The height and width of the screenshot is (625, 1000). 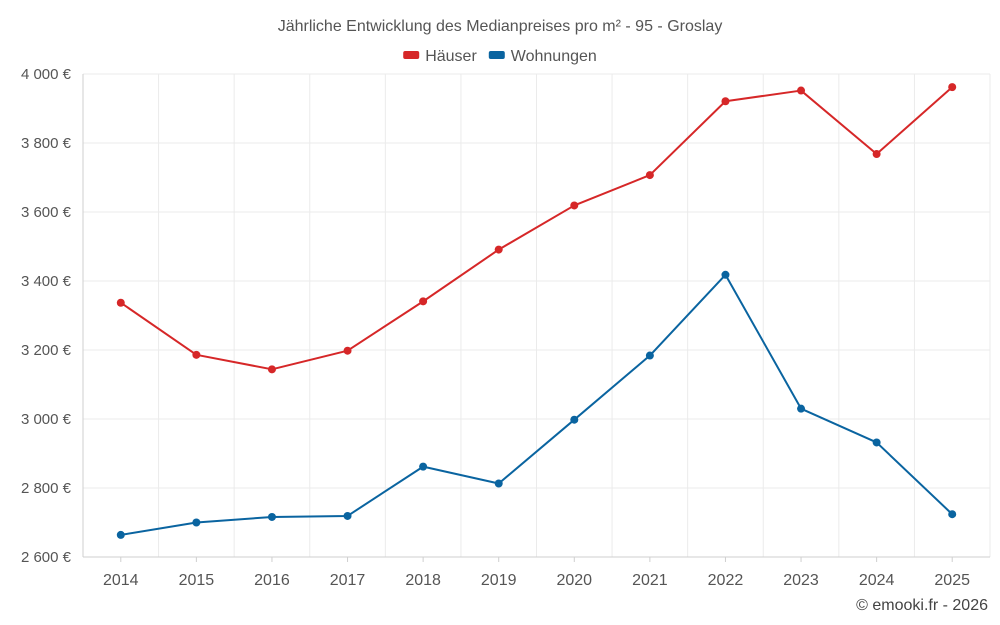 What do you see at coordinates (46, 557) in the screenshot?
I see `y-tick-label: 2 600 €` at bounding box center [46, 557].